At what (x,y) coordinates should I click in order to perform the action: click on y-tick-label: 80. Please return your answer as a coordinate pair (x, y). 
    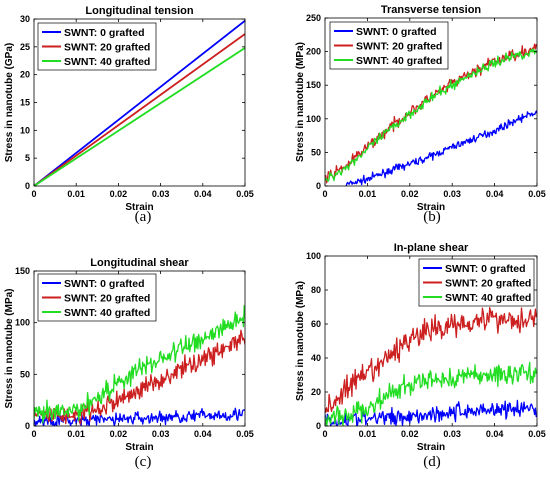
    Looking at the image, I should click on (316, 290).